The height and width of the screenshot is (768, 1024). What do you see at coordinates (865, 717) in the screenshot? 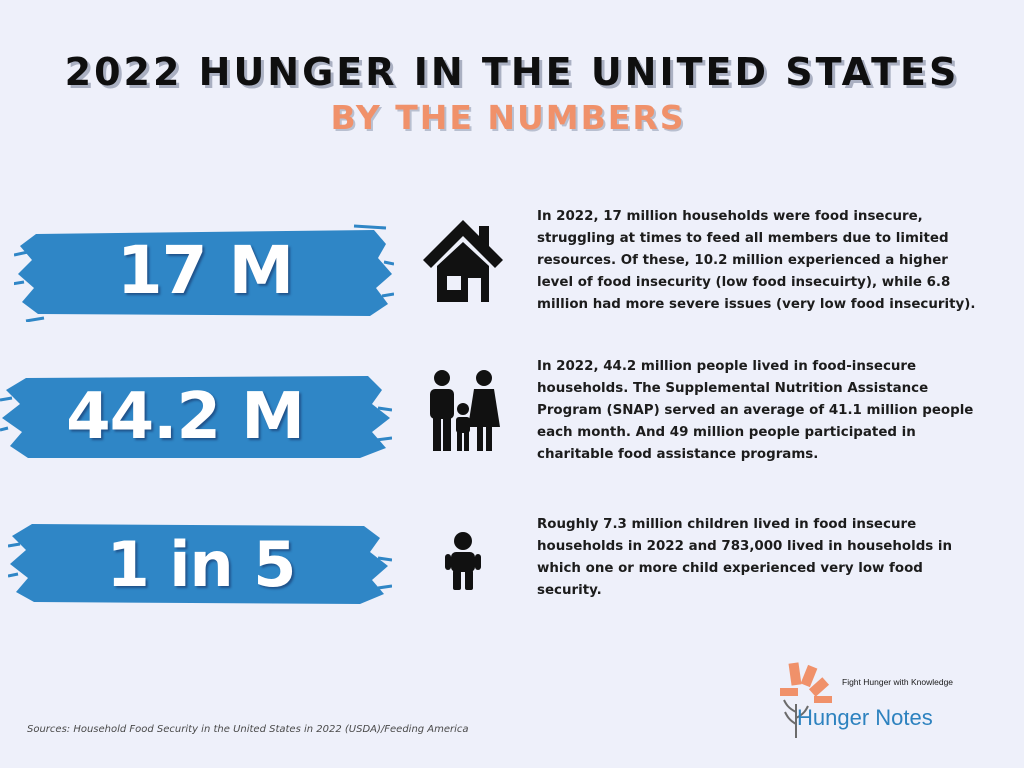
I see `logo-brand-name: Hunger Notes` at bounding box center [865, 717].